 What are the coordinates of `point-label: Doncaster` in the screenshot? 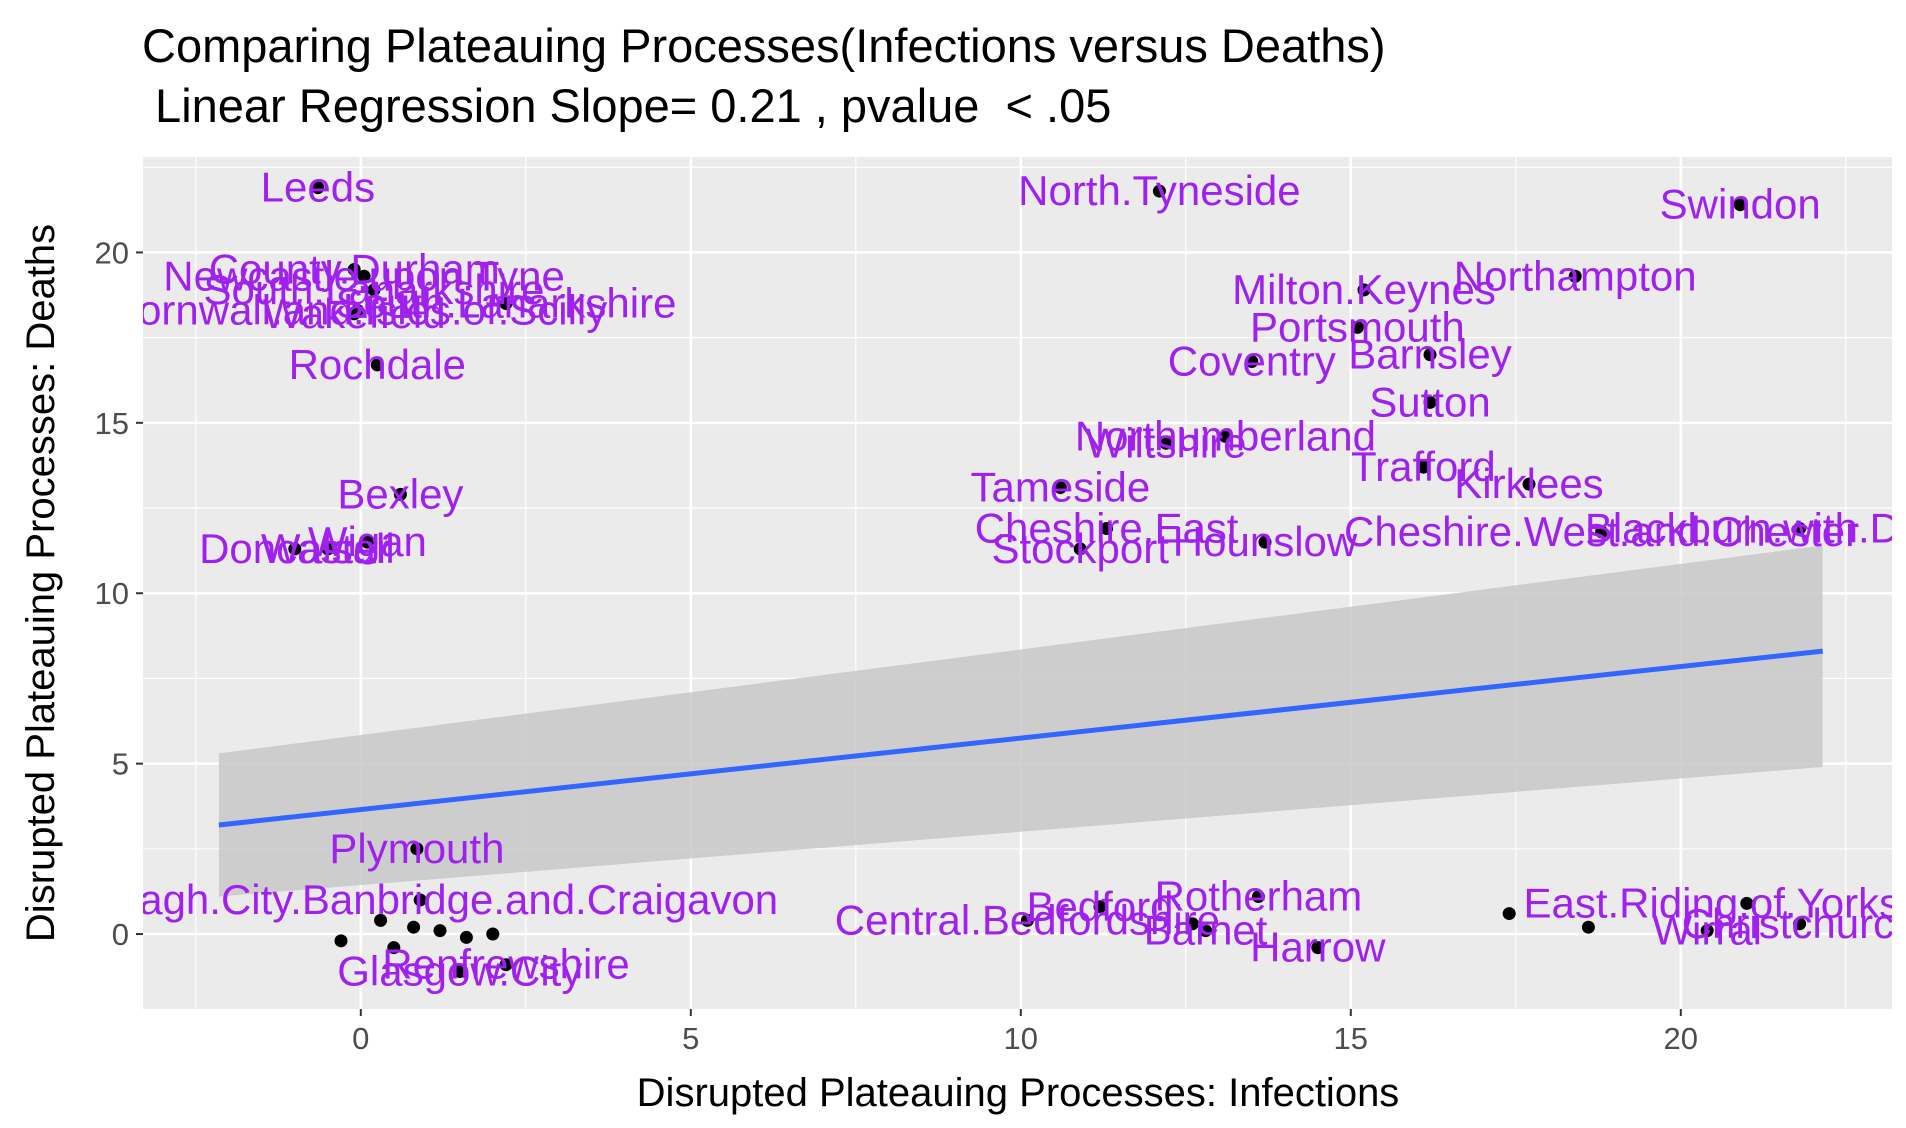 It's located at (294, 548).